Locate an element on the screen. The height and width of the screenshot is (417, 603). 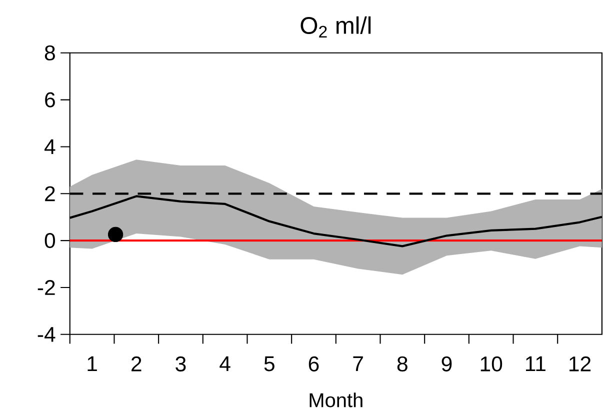
x-tick-label: 10 is located at coordinates (491, 364).